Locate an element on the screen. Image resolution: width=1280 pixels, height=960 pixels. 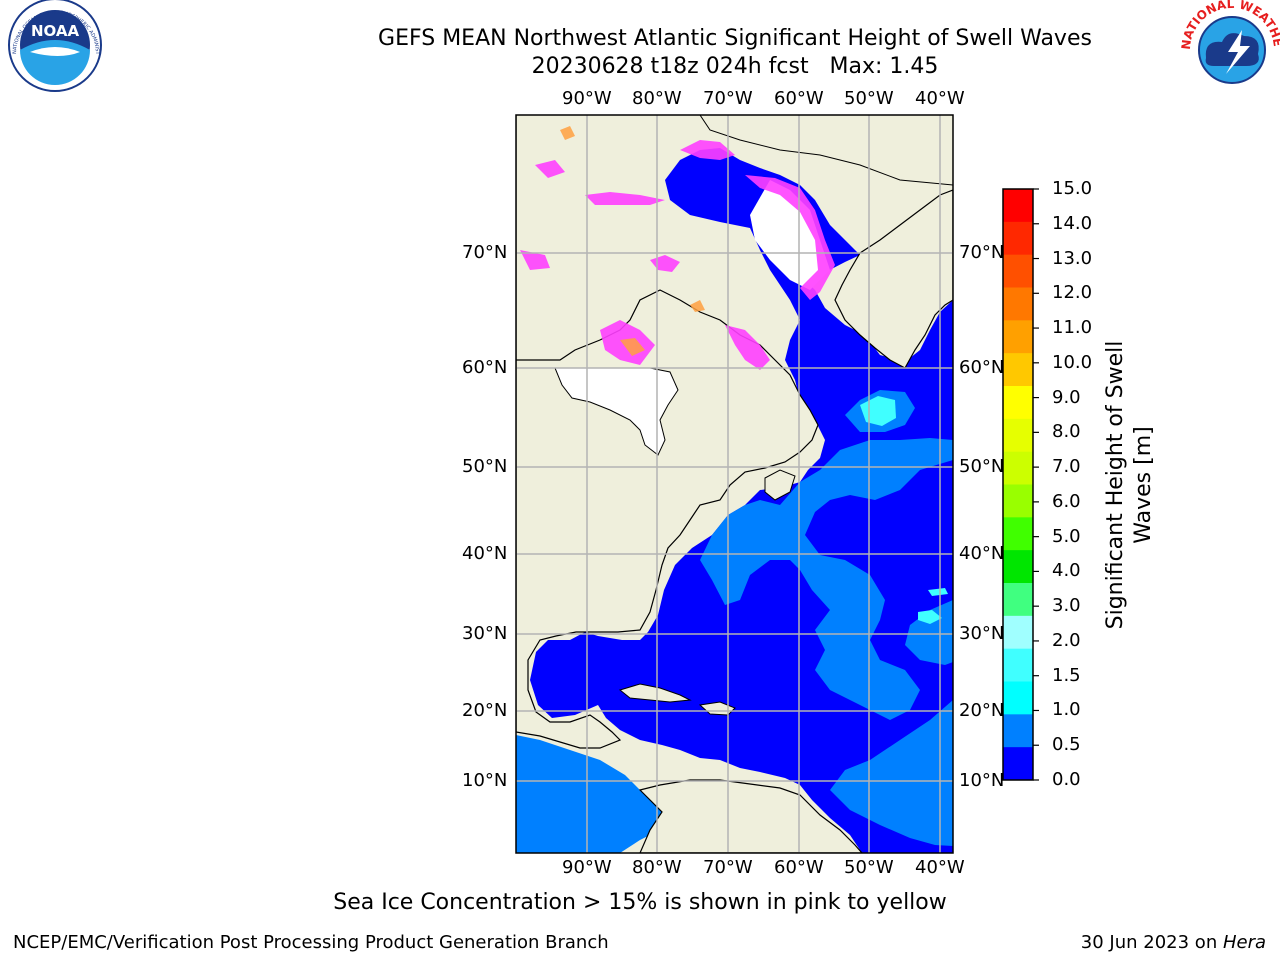
lat-label-right: 20°N is located at coordinates (982, 710).